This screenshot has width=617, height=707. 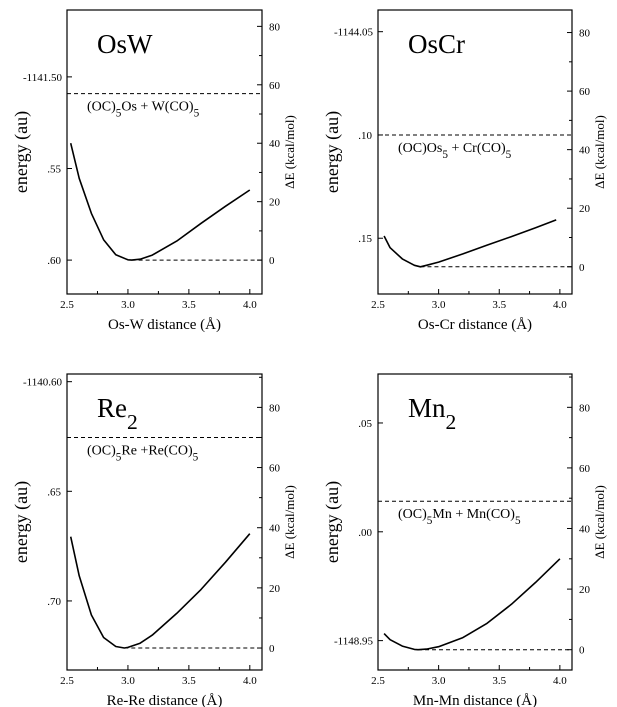 I want to click on y-left-tick-label: -1144.05, so click(x=354, y=33).